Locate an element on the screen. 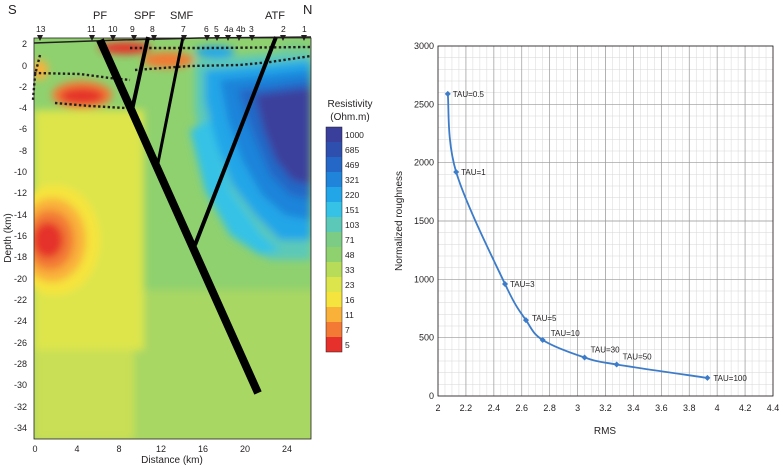  station-markers is located at coordinates (172, 38).